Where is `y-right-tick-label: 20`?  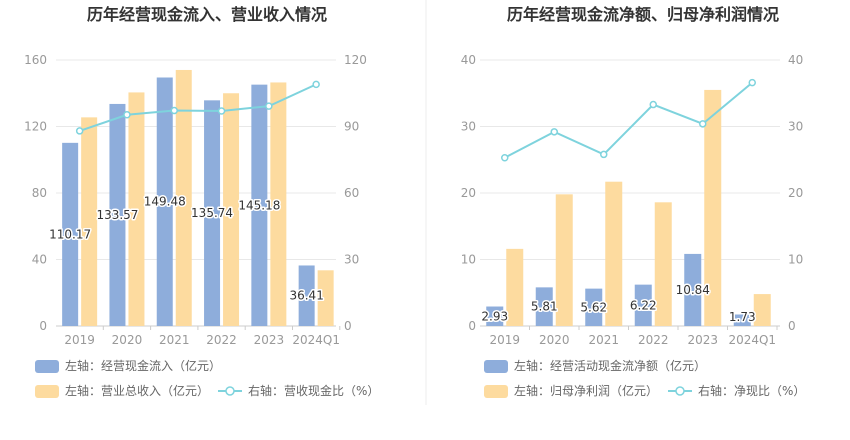
y-right-tick-label: 20 is located at coordinates (795, 193).